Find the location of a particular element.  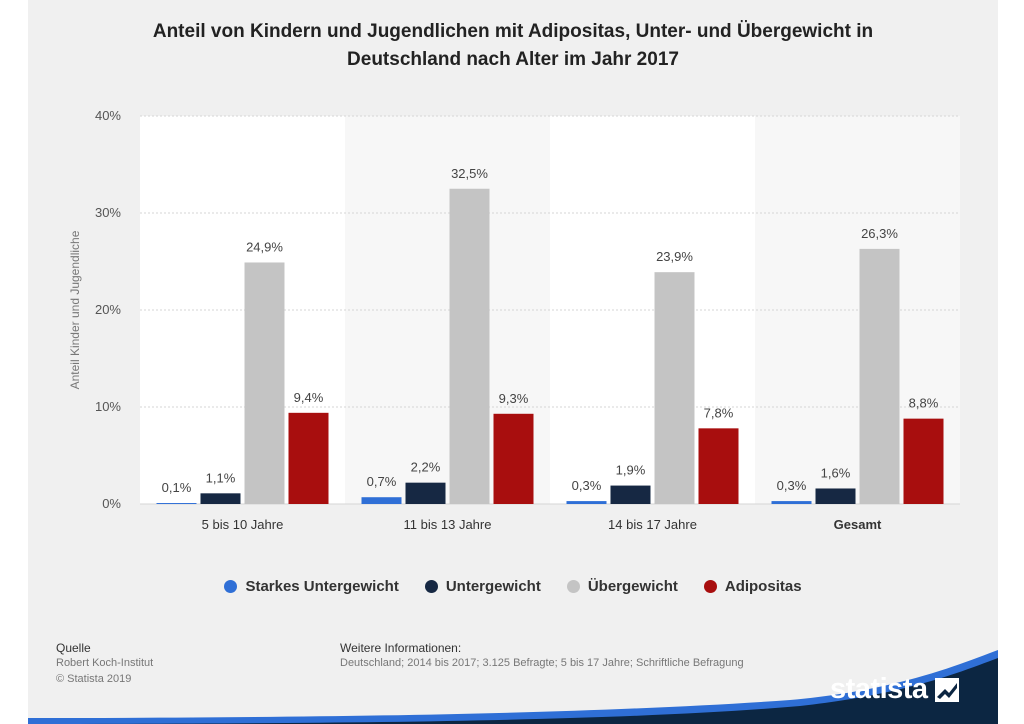

legend-label: Untergewicht is located at coordinates (493, 586).